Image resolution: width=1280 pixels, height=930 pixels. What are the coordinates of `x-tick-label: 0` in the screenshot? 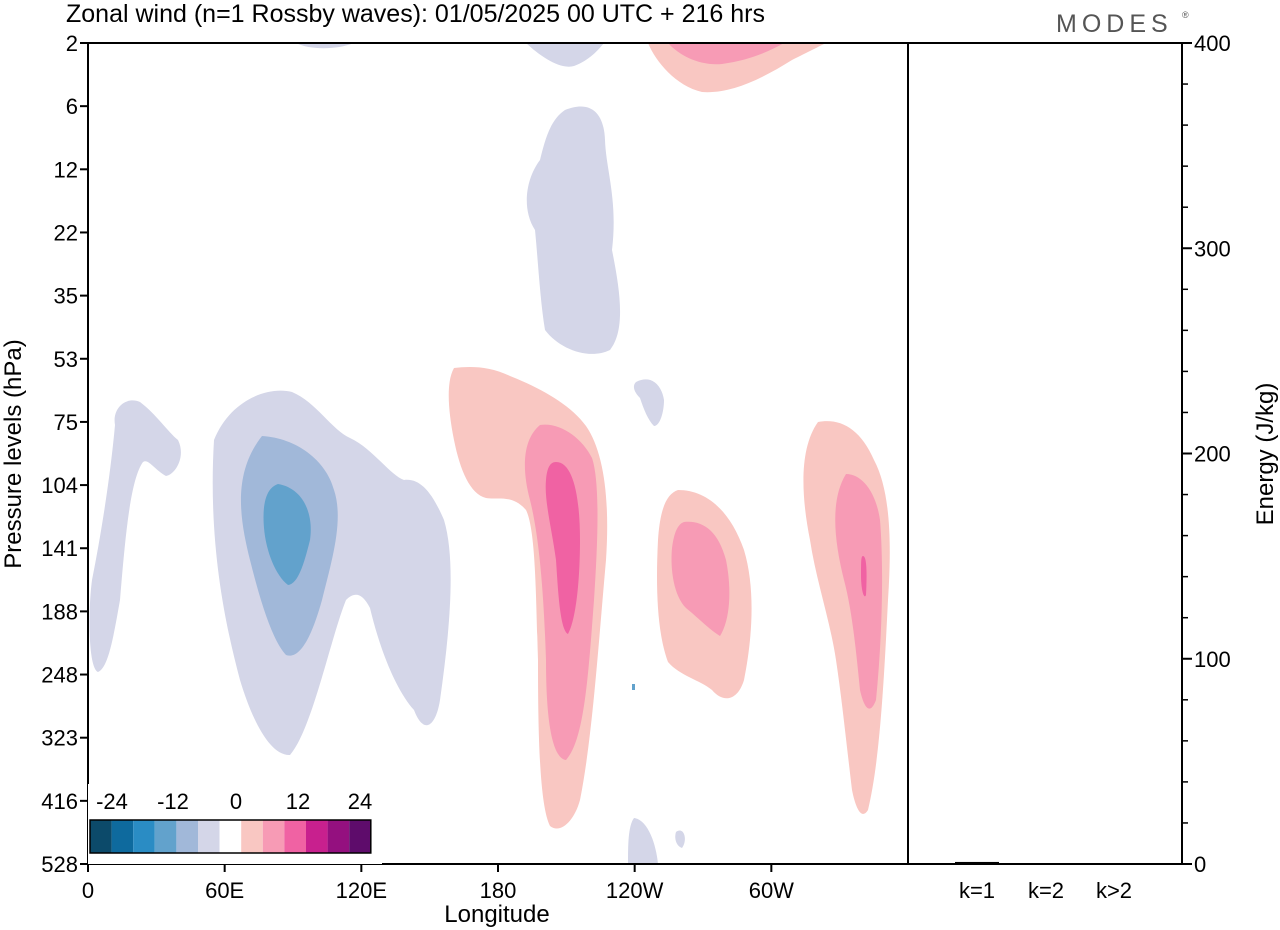 It's located at (88, 890).